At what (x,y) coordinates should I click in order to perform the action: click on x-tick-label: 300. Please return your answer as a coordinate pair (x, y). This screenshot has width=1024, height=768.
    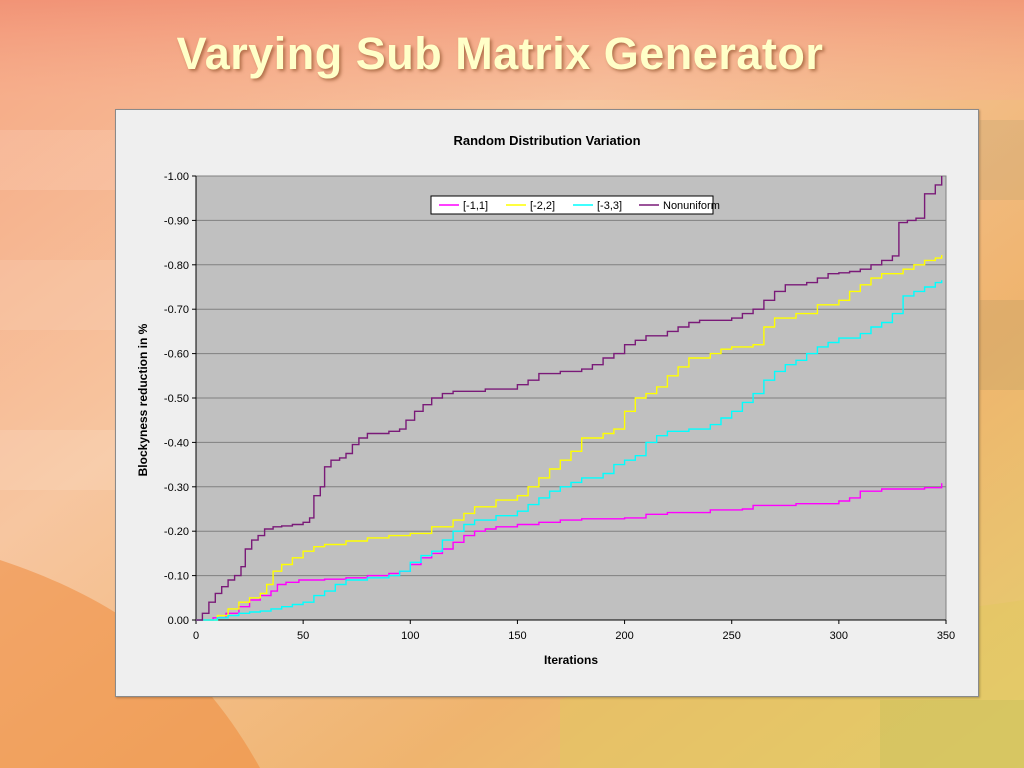
    Looking at the image, I should click on (839, 636).